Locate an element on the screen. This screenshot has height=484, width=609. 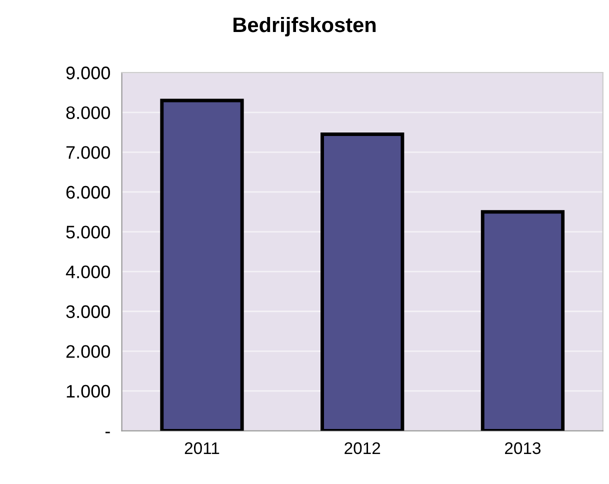
chart-title: Bedrijfskosten is located at coordinates (305, 26).